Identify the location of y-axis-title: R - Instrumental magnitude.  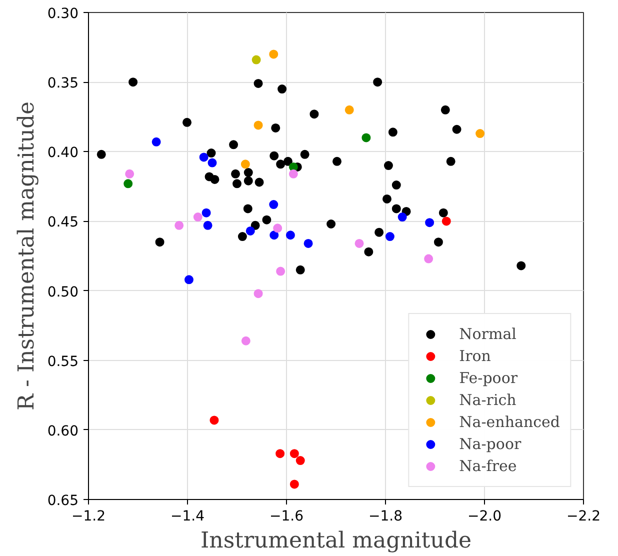
(27, 256).